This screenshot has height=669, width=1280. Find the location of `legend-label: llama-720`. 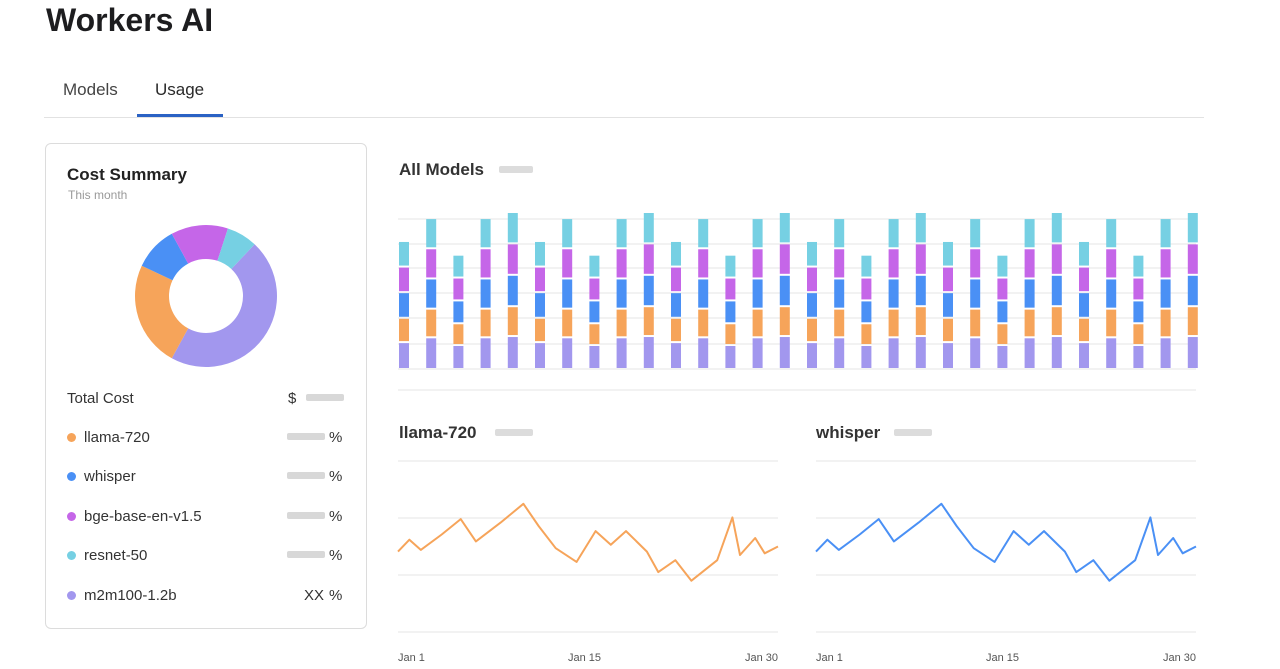

legend-label: llama-720 is located at coordinates (117, 437).